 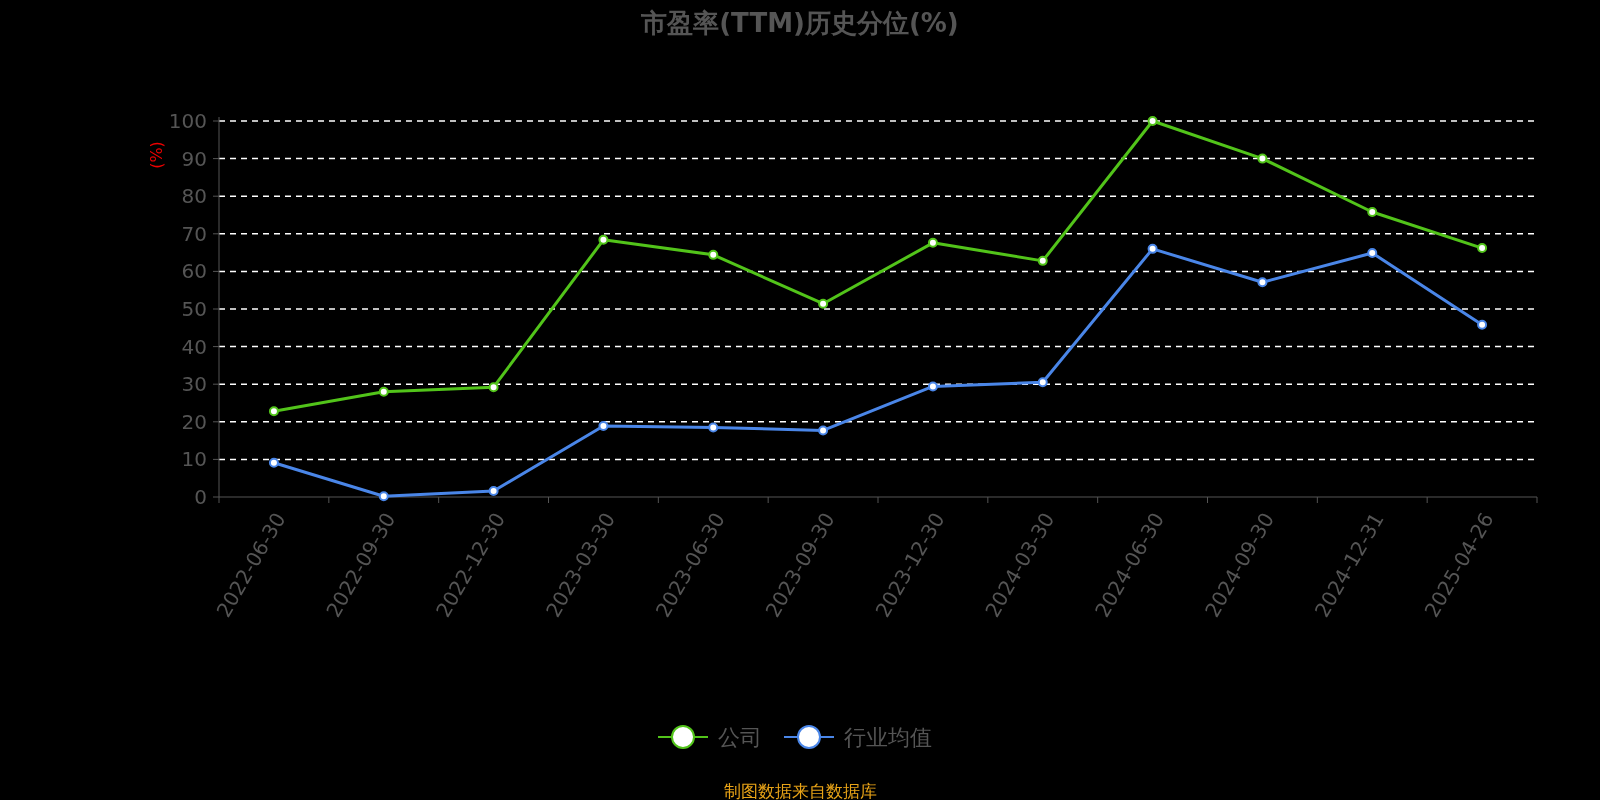 What do you see at coordinates (187, 121) in the screenshot?
I see `y-tick-label: 100` at bounding box center [187, 121].